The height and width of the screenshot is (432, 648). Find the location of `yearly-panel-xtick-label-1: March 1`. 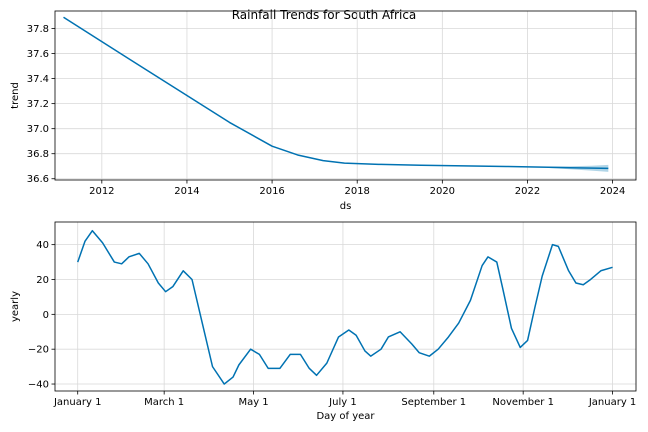

yearly-panel-xtick-label-1: March 1 is located at coordinates (164, 402).